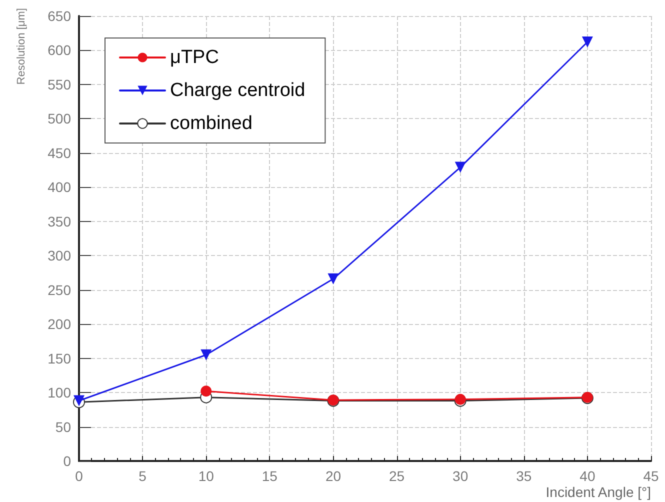 This screenshot has height=502, width=665. What do you see at coordinates (588, 476) in the screenshot?
I see `x-tick-label: 40` at bounding box center [588, 476].